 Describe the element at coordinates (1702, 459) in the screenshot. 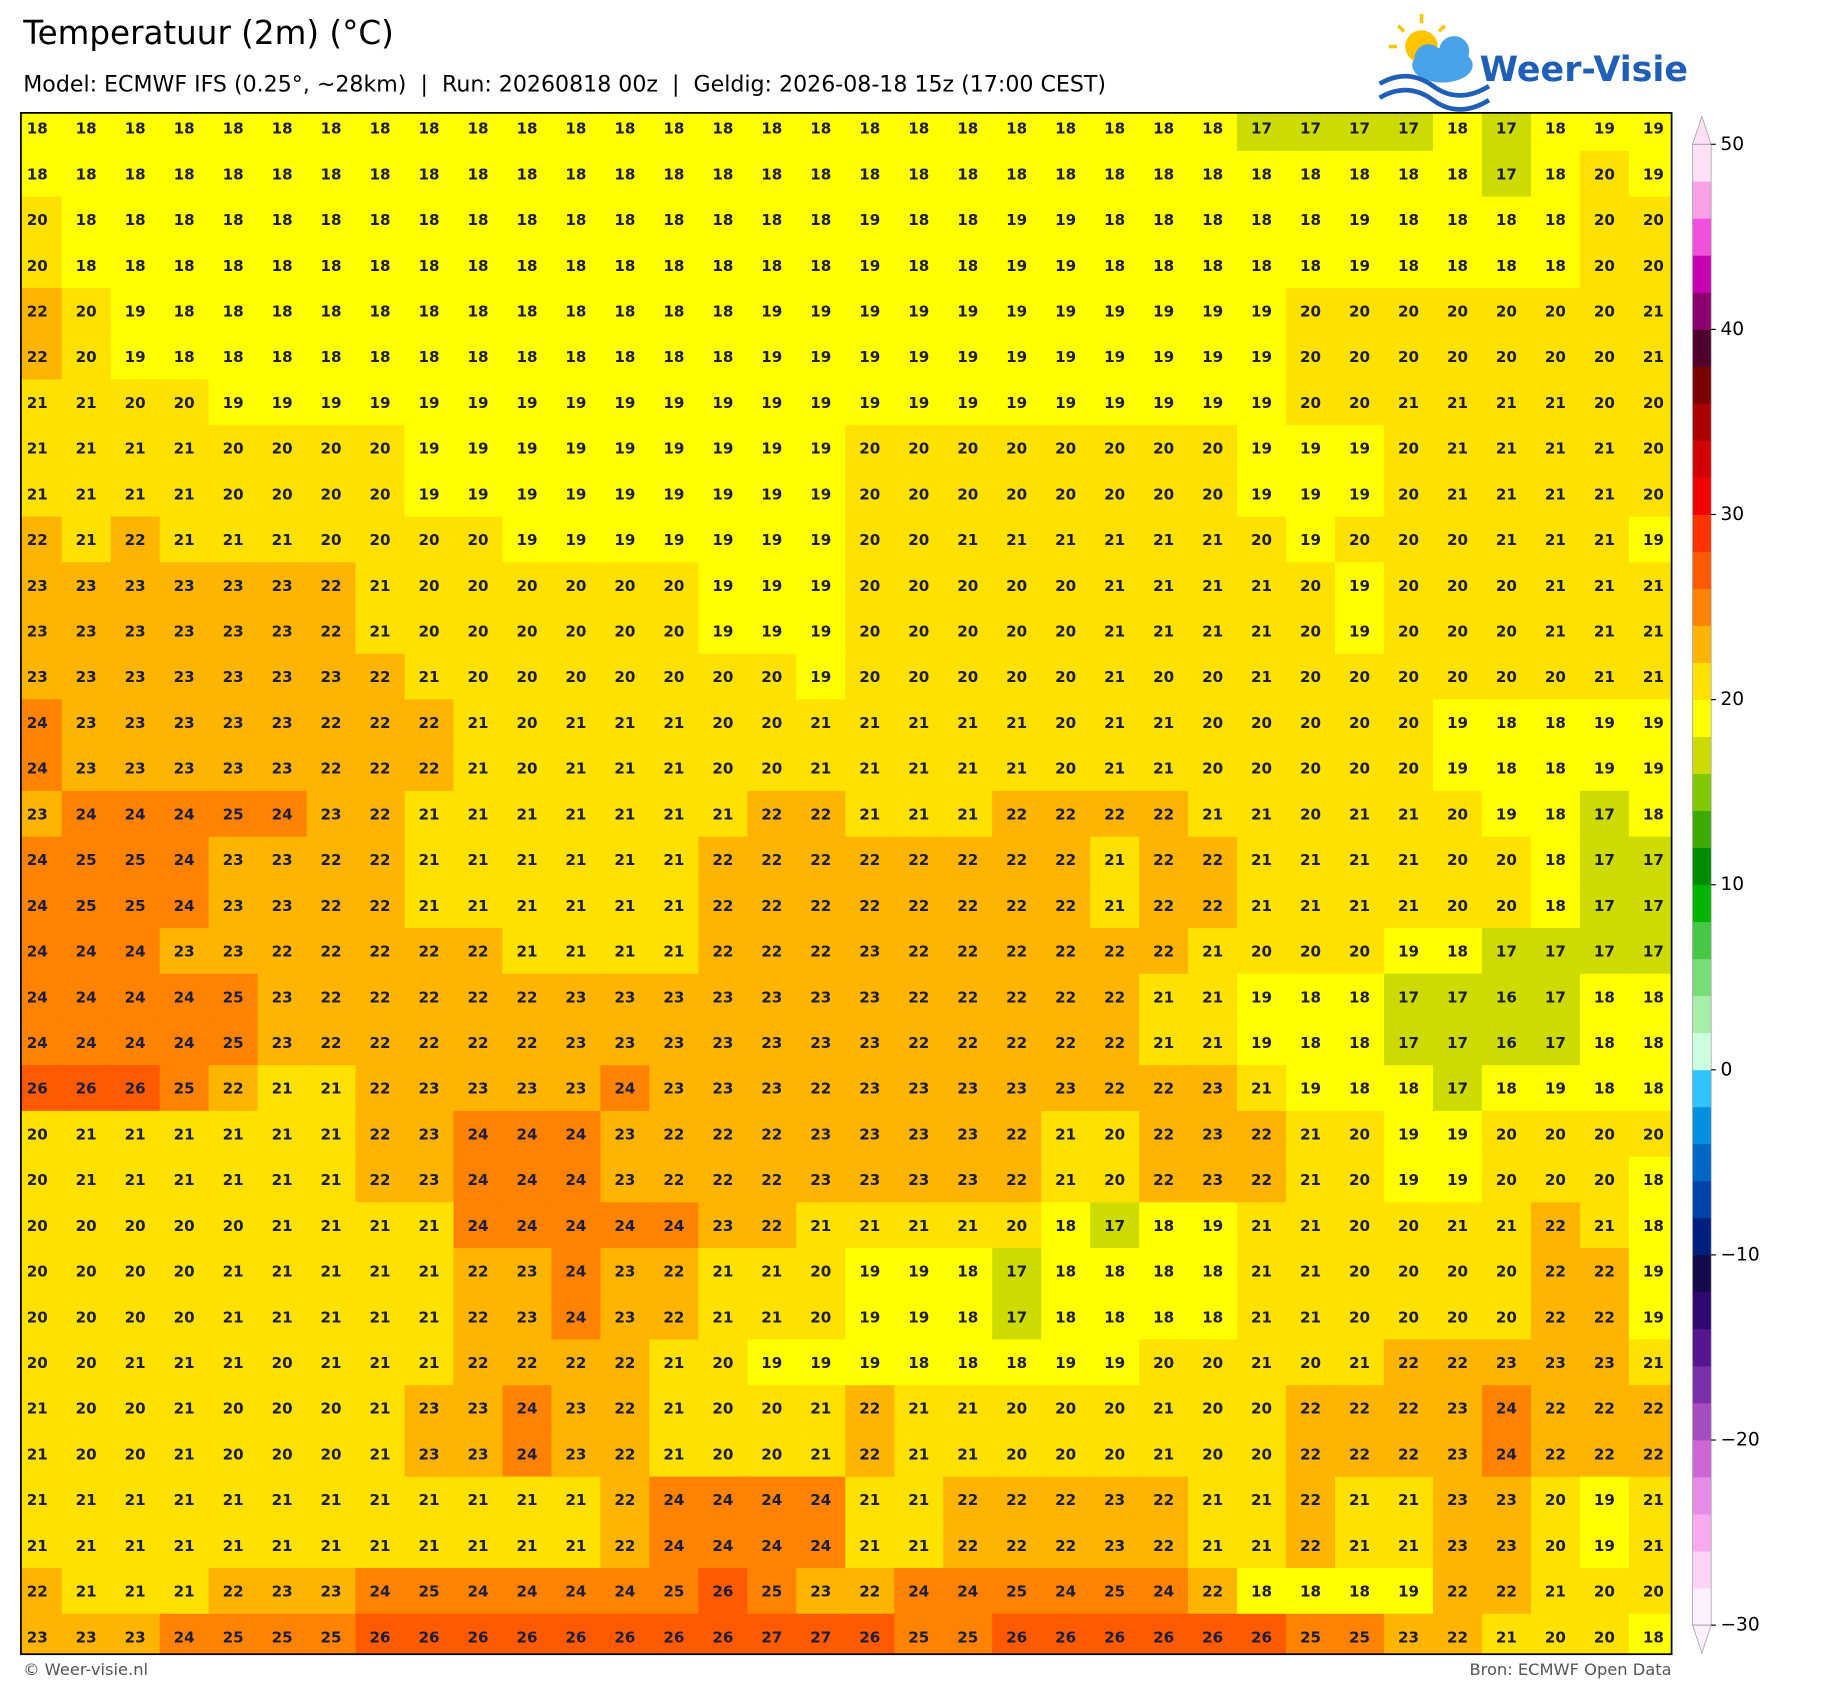

I see `colorbar-box` at that location.